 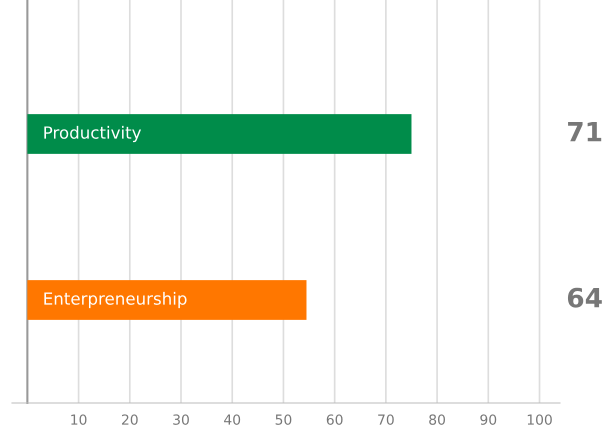 What do you see at coordinates (181, 419) in the screenshot?
I see `x-tick-label: 30` at bounding box center [181, 419].